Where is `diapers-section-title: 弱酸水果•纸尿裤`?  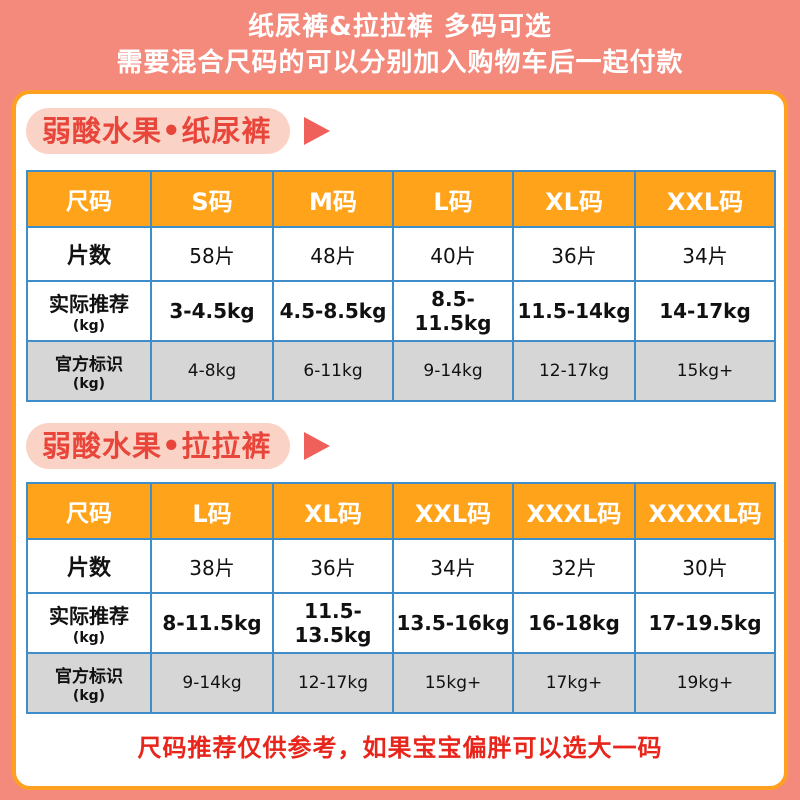 diapers-section-title: 弱酸水果•纸尿裤 is located at coordinates (158, 131).